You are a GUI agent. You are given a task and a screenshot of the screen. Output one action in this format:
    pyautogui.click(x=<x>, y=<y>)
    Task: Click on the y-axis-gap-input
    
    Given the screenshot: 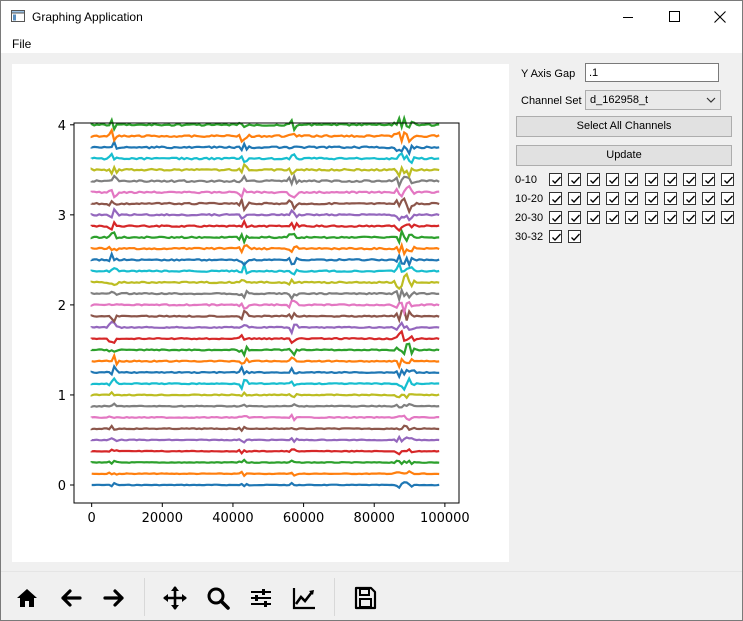 What is the action you would take?
    pyautogui.click(x=652, y=72)
    